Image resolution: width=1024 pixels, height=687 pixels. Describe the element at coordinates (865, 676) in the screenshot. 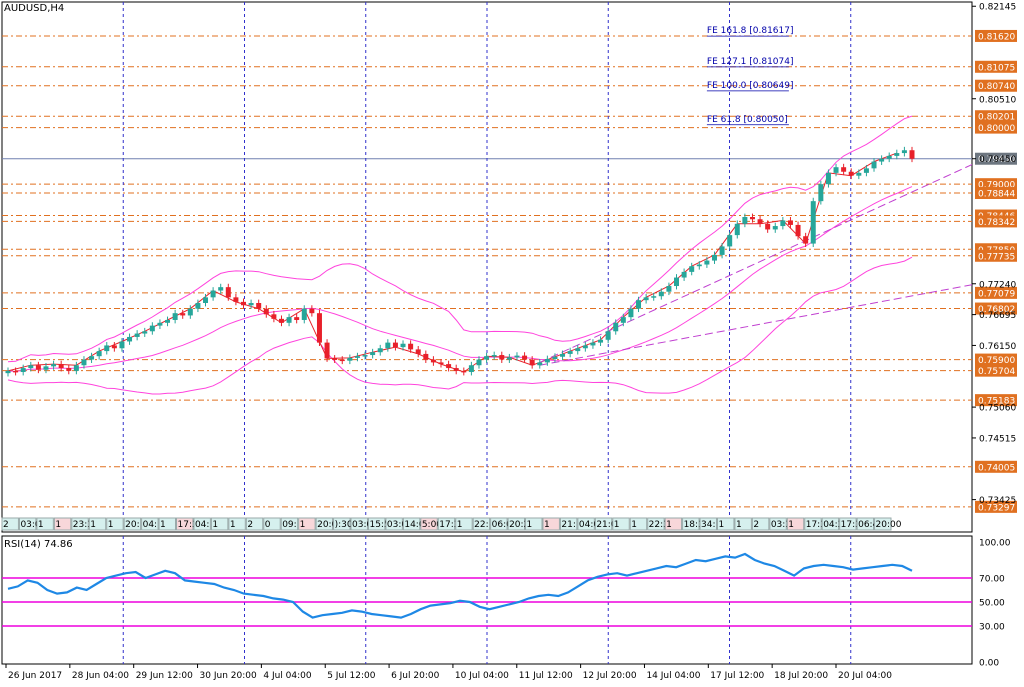

I see `time-tick-label: 20 Jul 04:00` at that location.